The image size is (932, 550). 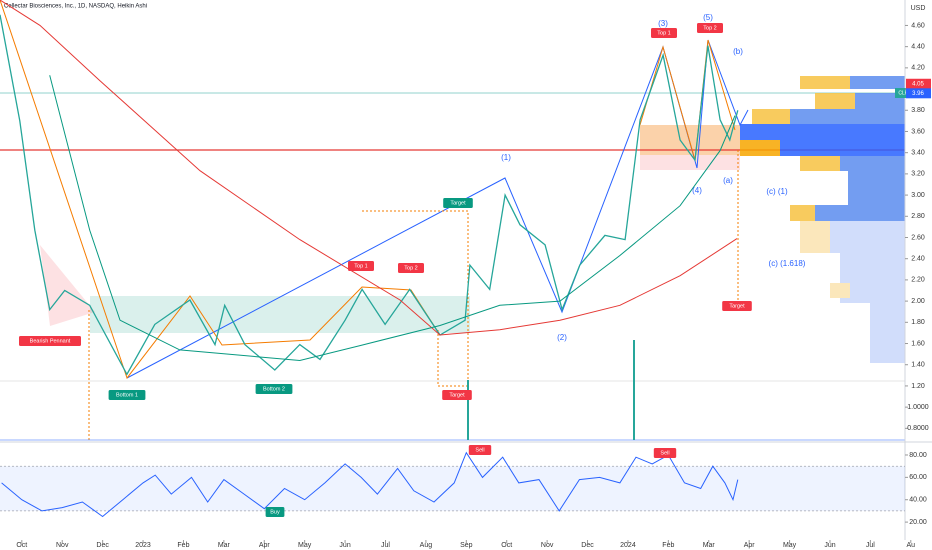 I want to click on pennant, so click(x=67, y=285).